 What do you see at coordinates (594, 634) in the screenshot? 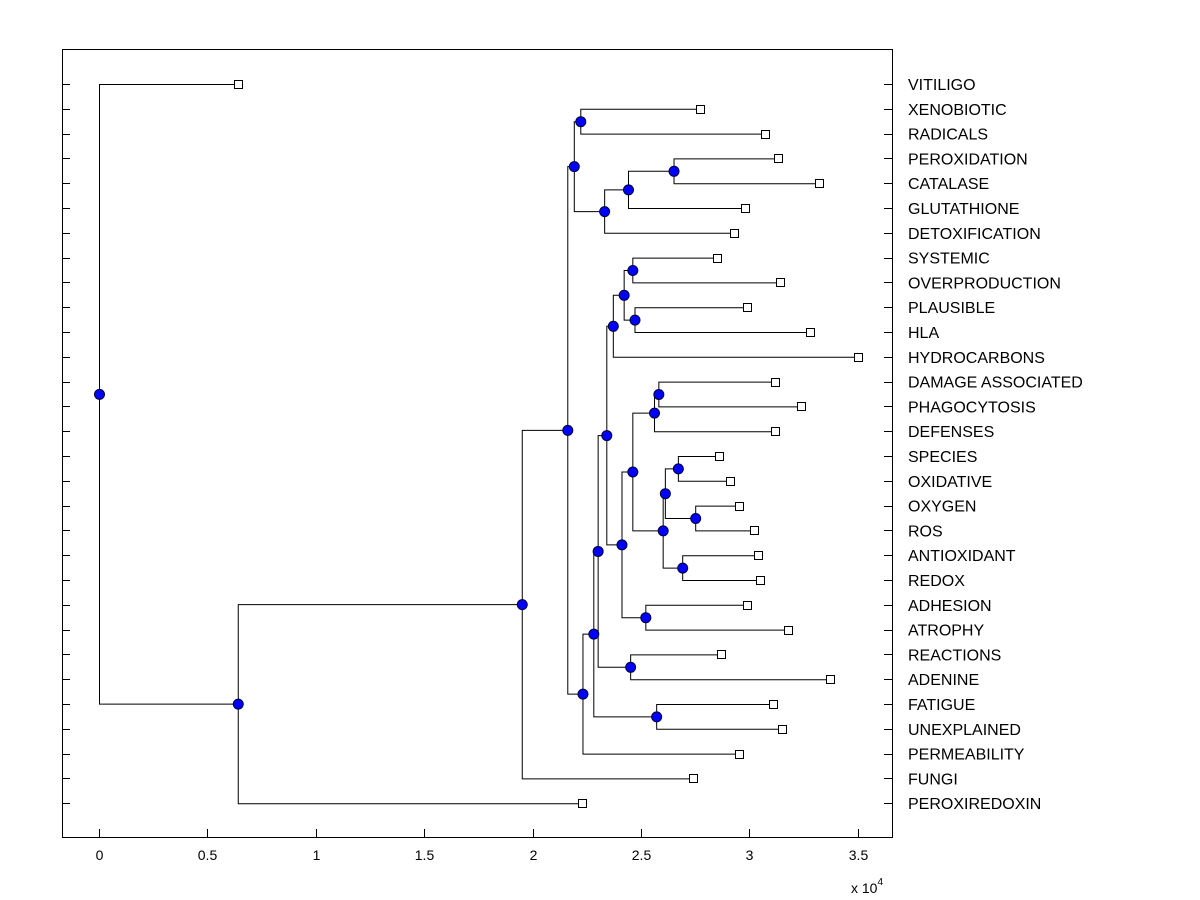
I see `merge-node-n24` at bounding box center [594, 634].